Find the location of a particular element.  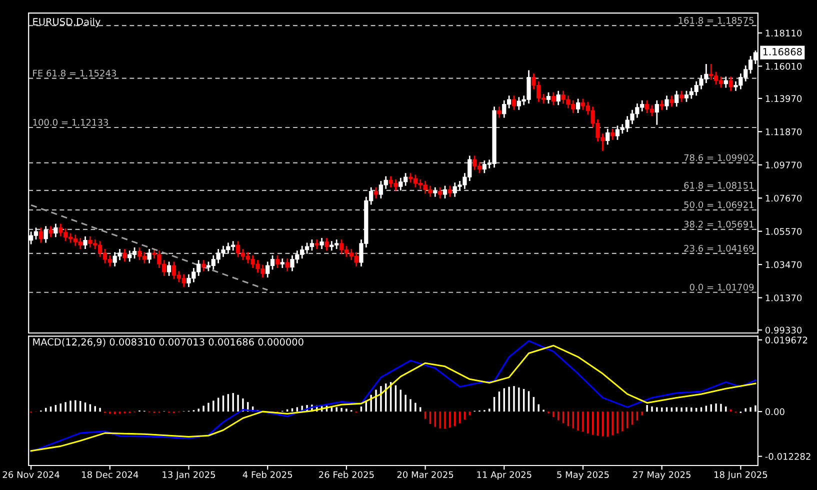

y-tick-label: 1.11870 is located at coordinates (784, 132).